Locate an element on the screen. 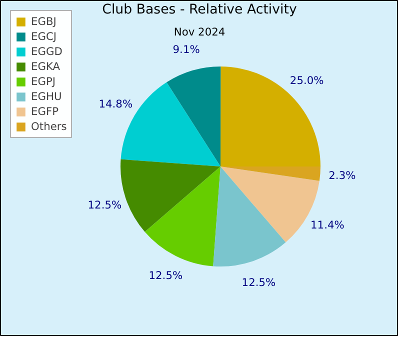 This screenshot has height=340, width=400. legend-label: EGGD is located at coordinates (46, 51).